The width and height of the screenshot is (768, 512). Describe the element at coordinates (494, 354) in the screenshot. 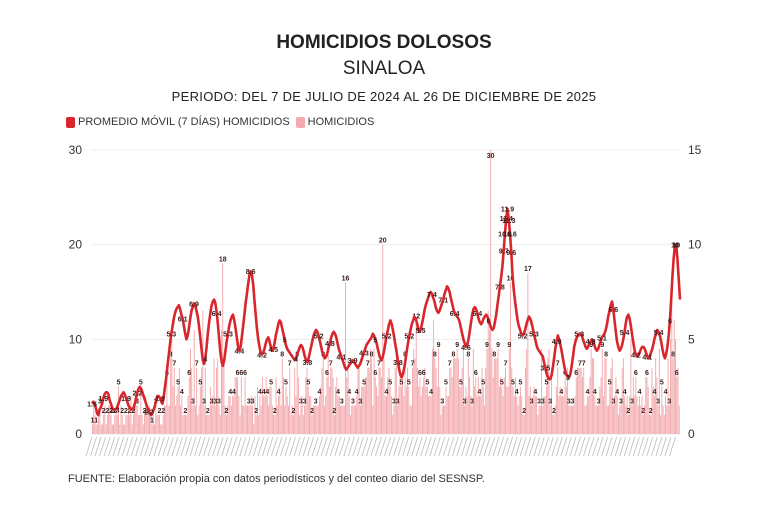

I see `bar-data-label: 8` at that location.